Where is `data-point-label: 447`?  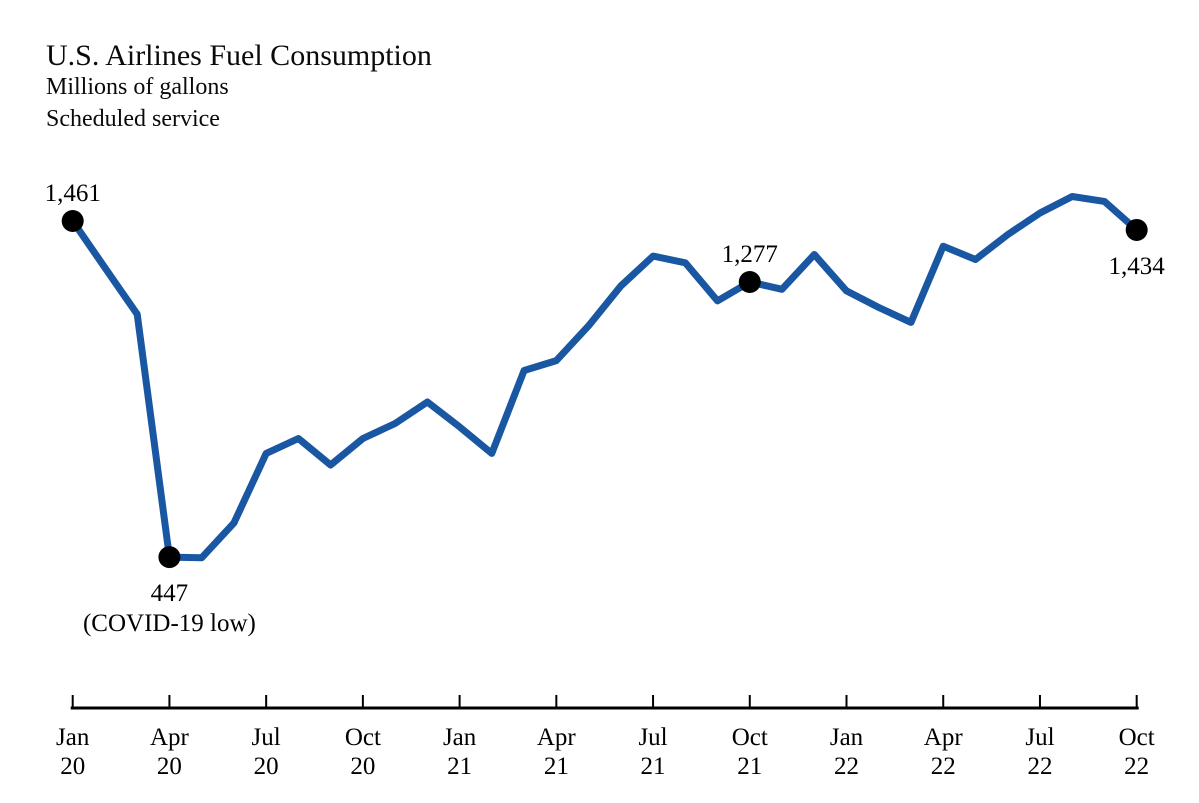
data-point-label: 447 is located at coordinates (170, 593).